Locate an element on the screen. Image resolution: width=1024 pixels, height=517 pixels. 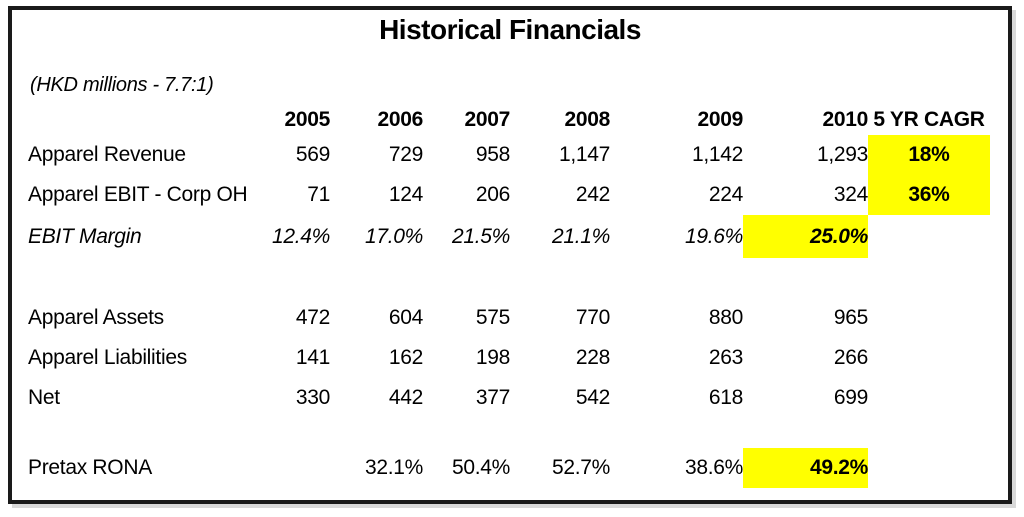
value-cell: 604 is located at coordinates (405, 317).